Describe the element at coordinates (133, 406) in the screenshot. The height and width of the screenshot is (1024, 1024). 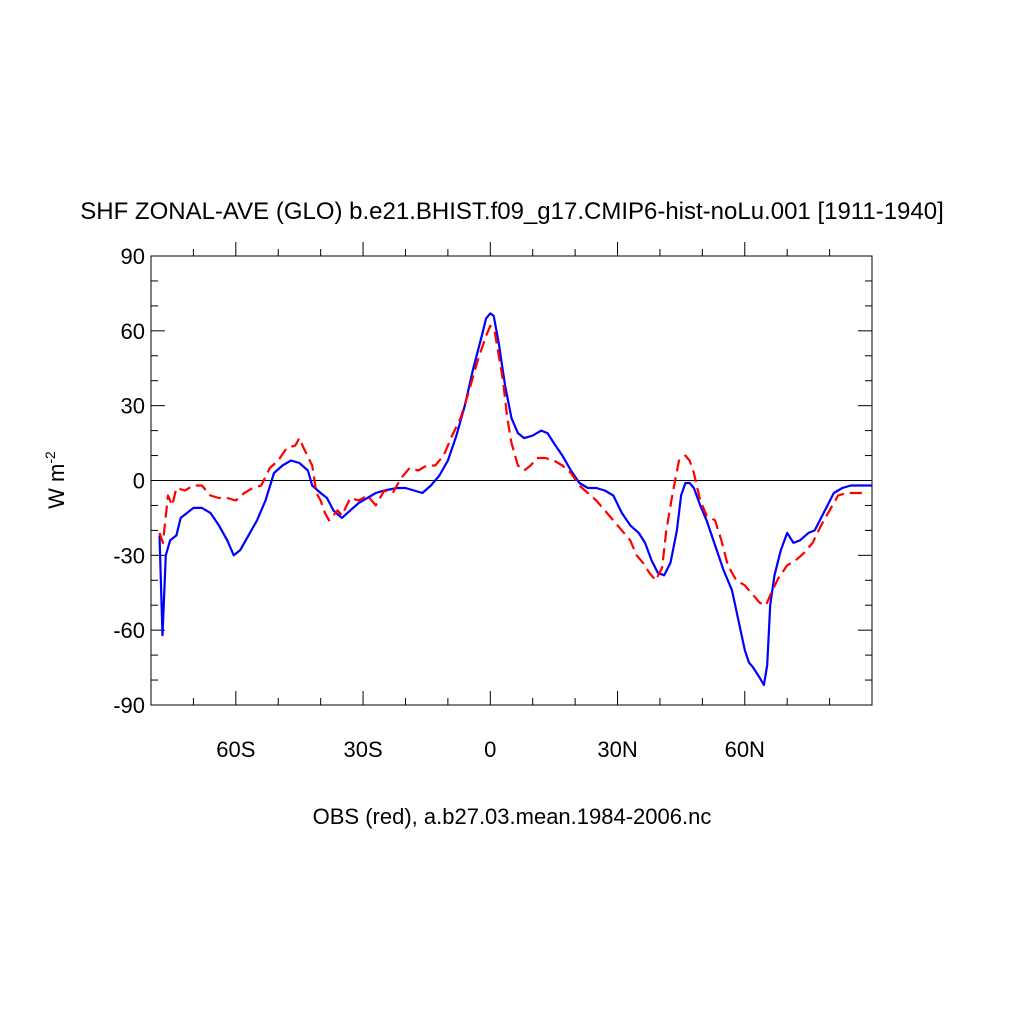
I see `y-tick-label: 30` at that location.